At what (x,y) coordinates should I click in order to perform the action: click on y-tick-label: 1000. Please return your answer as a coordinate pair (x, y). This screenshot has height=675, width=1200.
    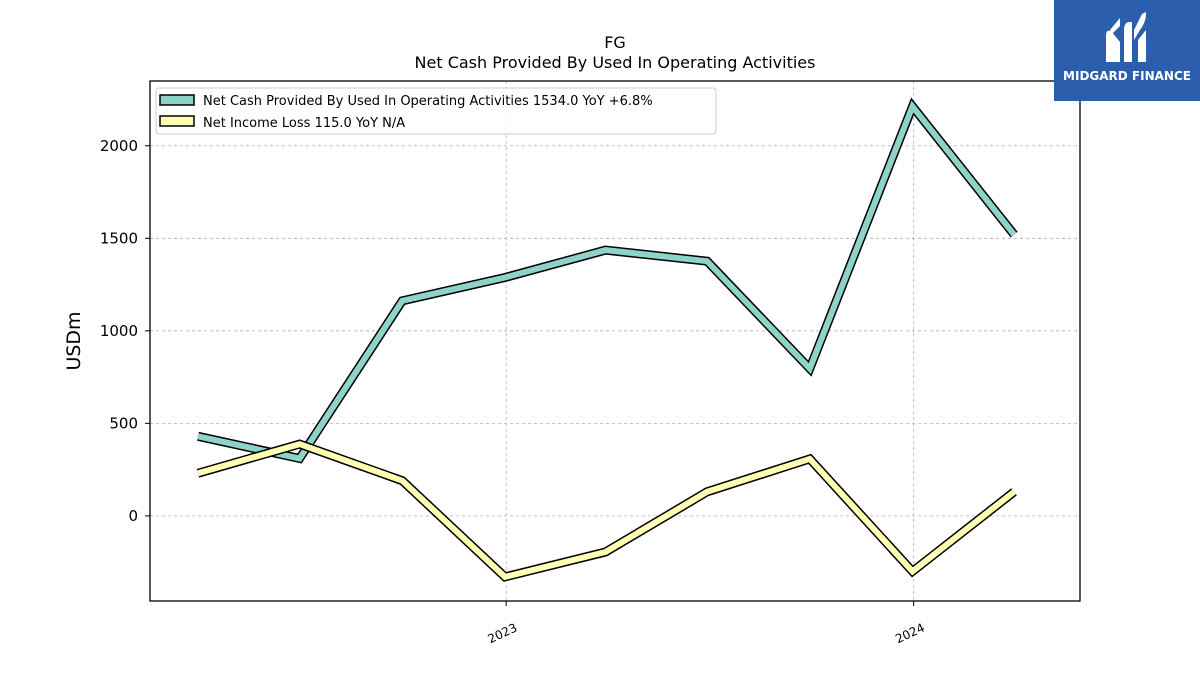
    Looking at the image, I should click on (119, 331).